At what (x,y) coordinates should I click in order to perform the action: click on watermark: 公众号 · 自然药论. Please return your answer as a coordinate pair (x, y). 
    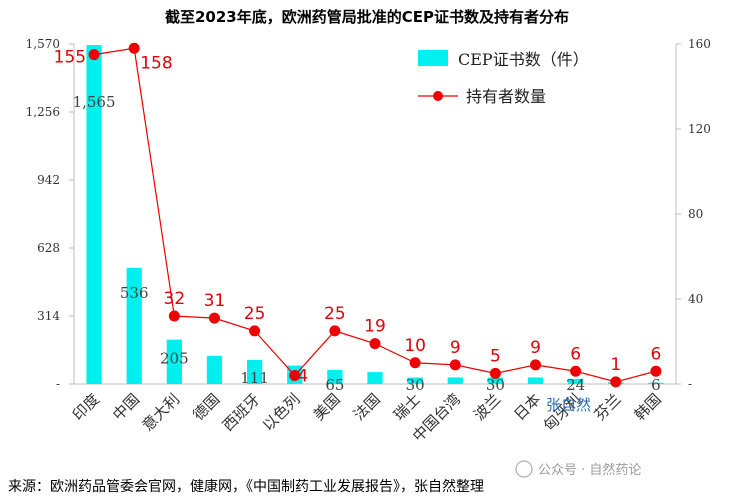
    Looking at the image, I should click on (578, 469).